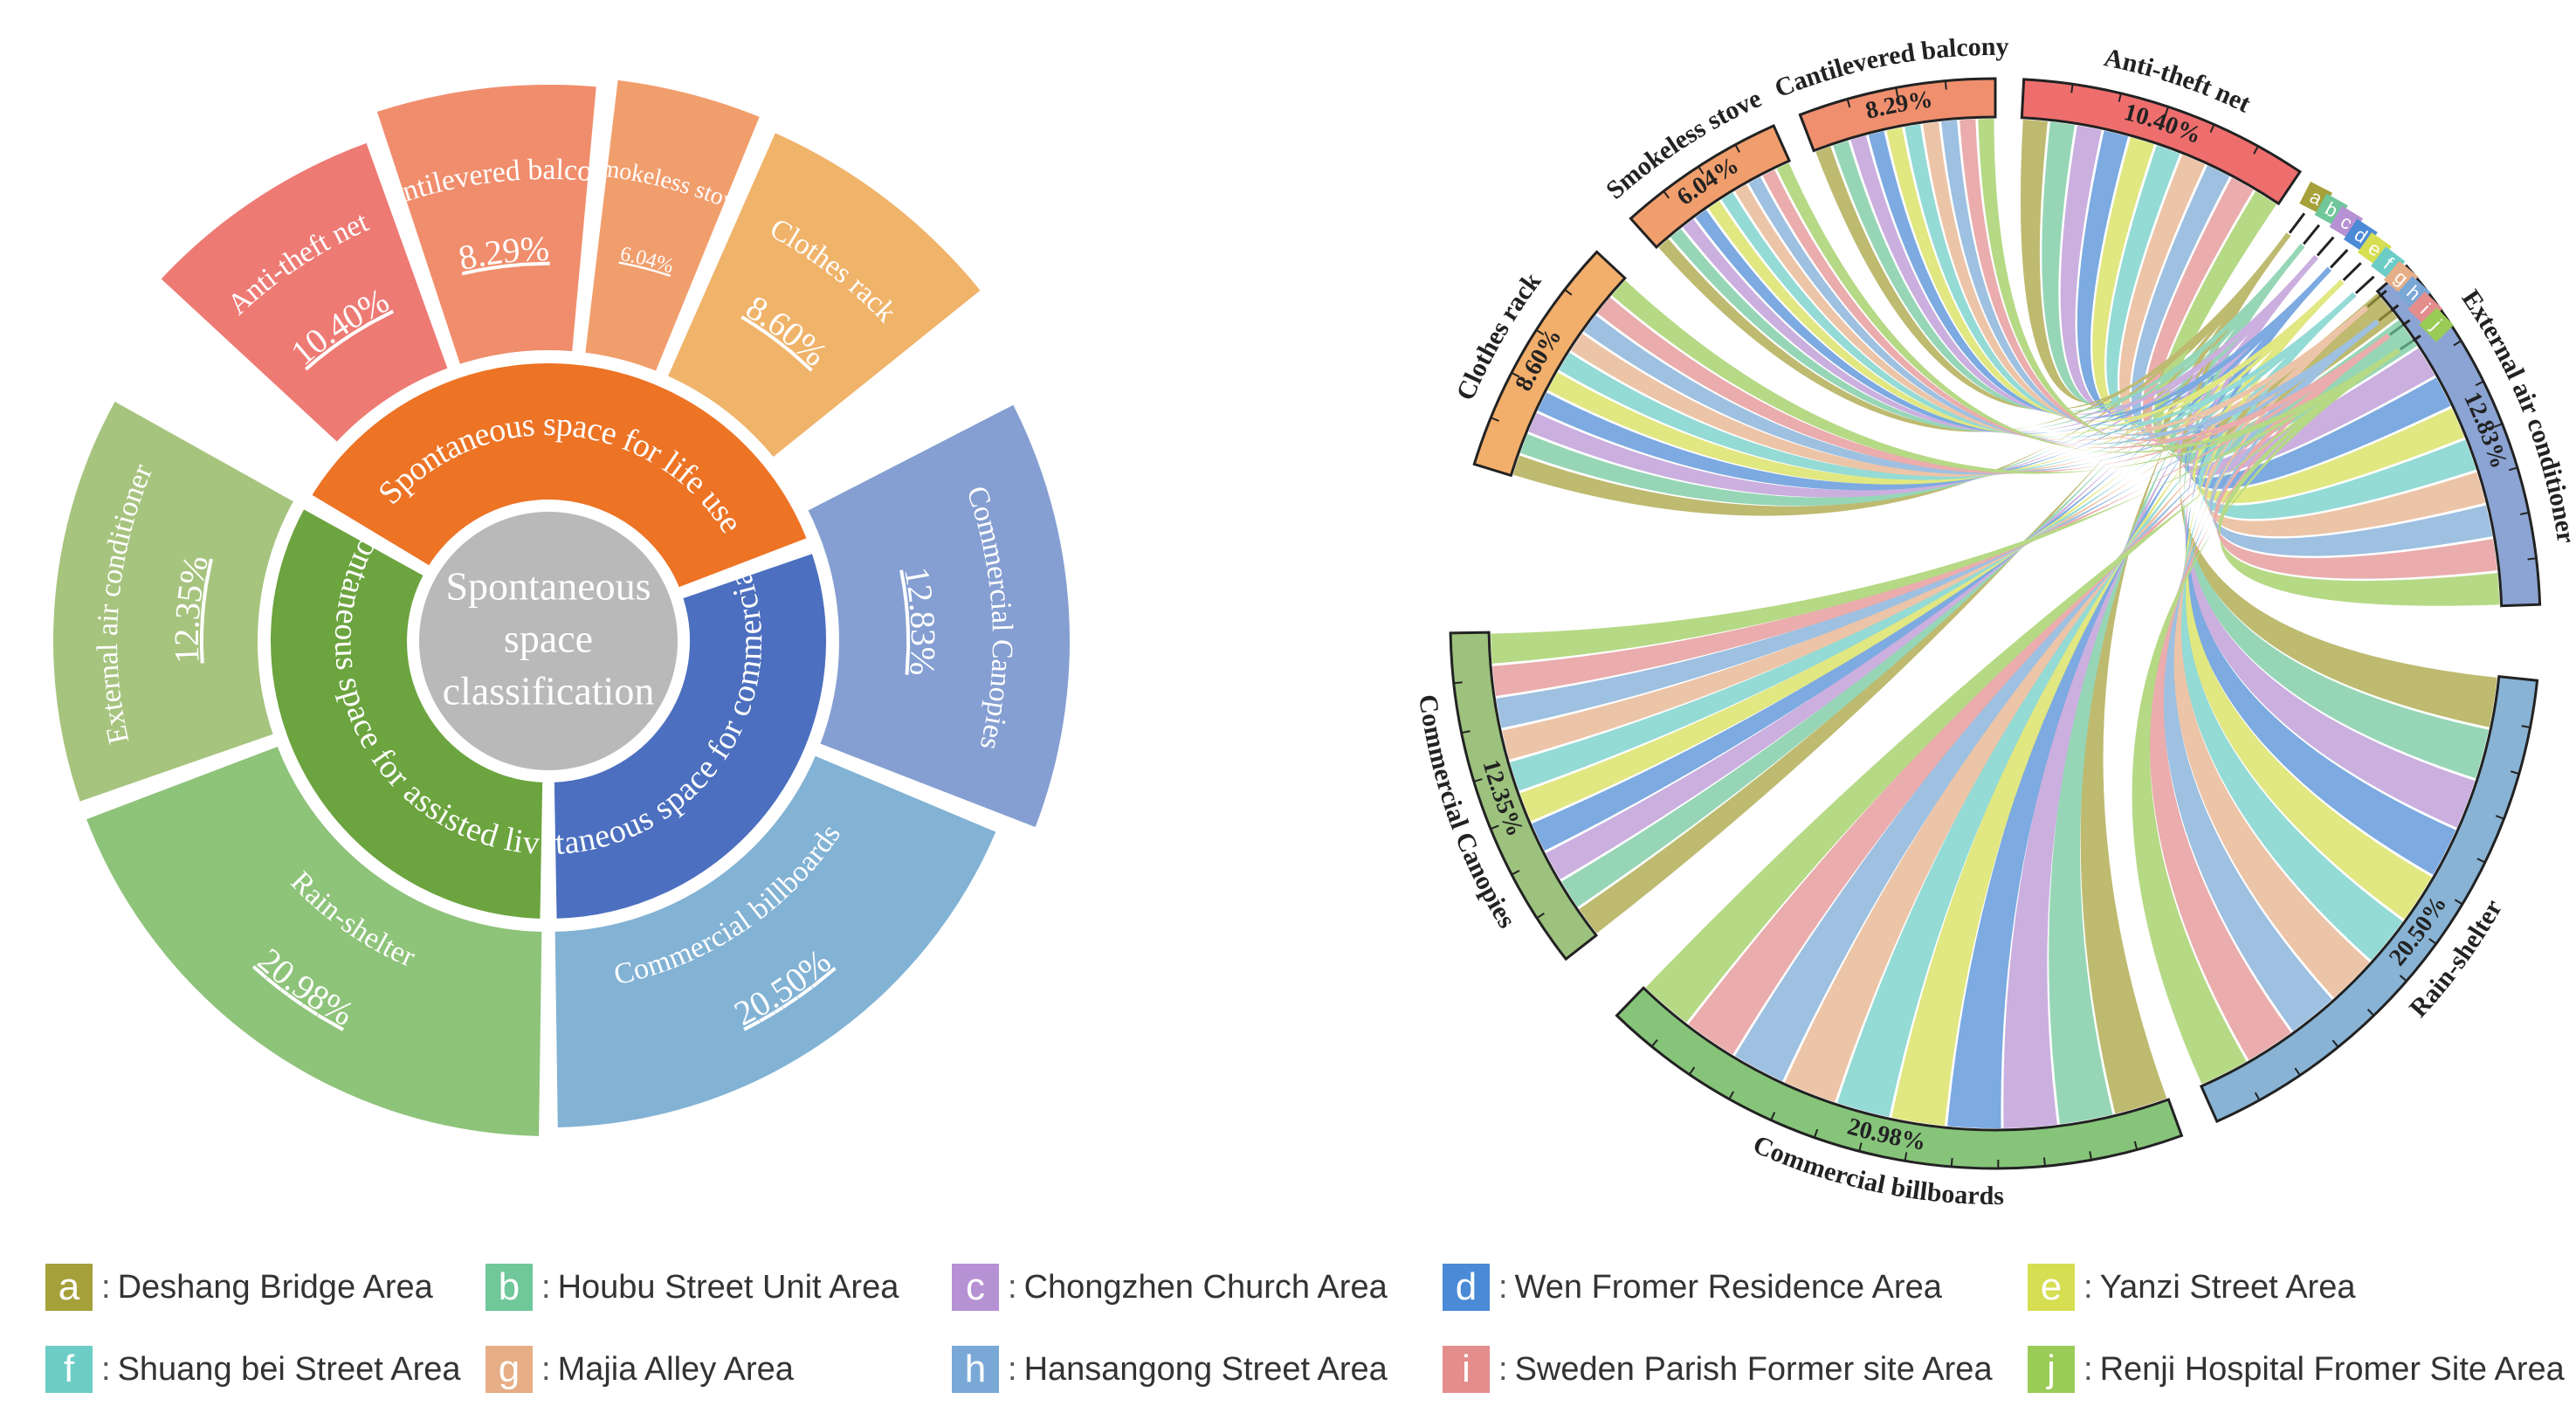 The width and height of the screenshot is (2576, 1420). Describe the element at coordinates (1728, 1287) in the screenshot. I see `legend-label-d: Wen Fromer Residence Area` at that location.